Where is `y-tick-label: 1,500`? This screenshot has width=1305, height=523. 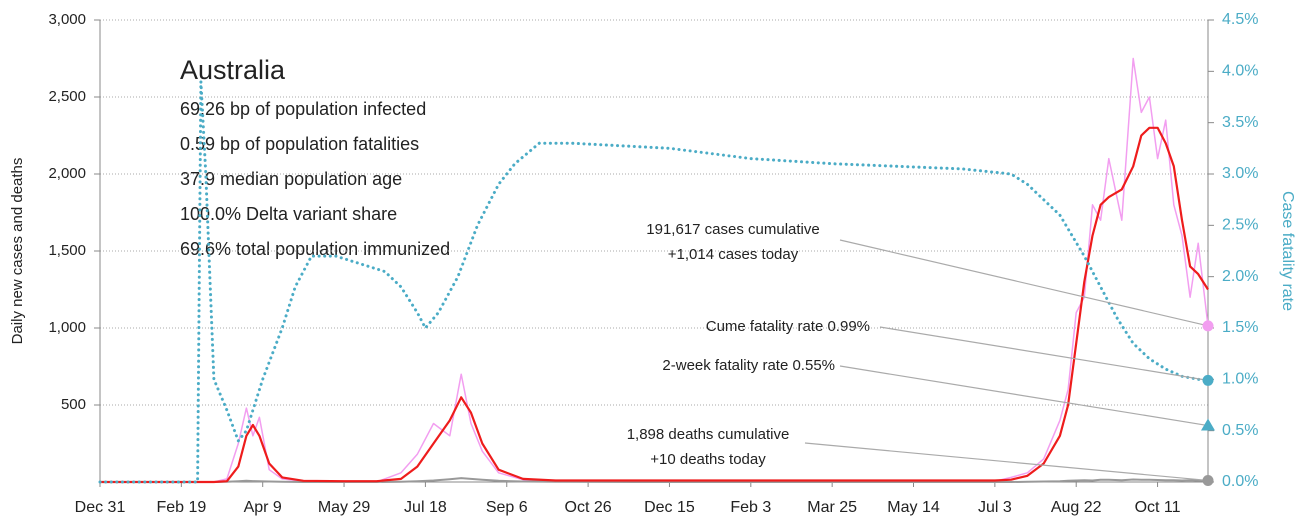 y-tick-label: 1,500 is located at coordinates (67, 250).